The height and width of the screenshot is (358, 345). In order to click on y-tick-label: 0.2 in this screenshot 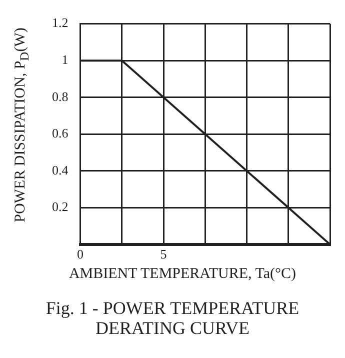, I will do `click(60, 206)`.